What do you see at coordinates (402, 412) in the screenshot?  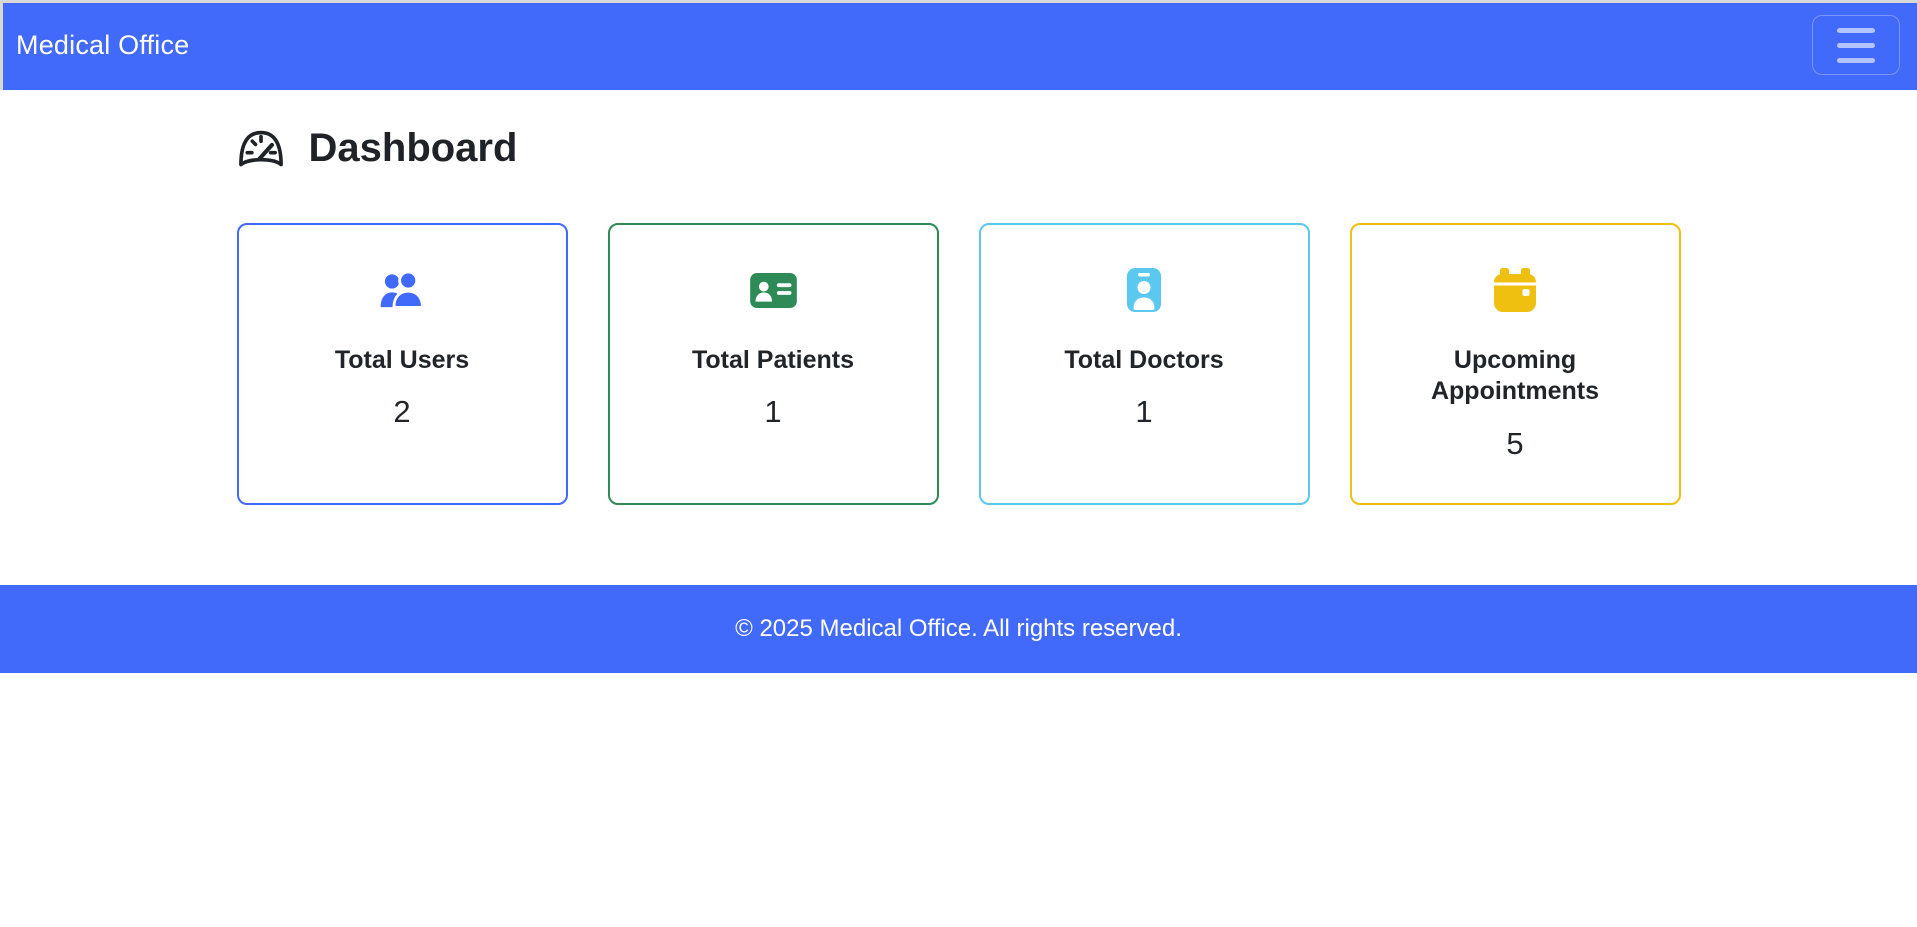 I see `stat-card-value: 2` at bounding box center [402, 412].